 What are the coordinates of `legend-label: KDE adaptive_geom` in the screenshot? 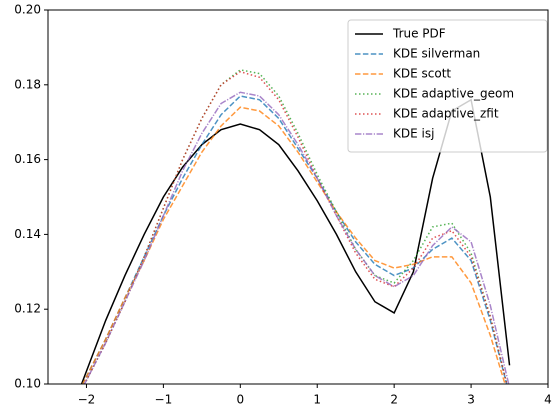 It's located at (453, 94).